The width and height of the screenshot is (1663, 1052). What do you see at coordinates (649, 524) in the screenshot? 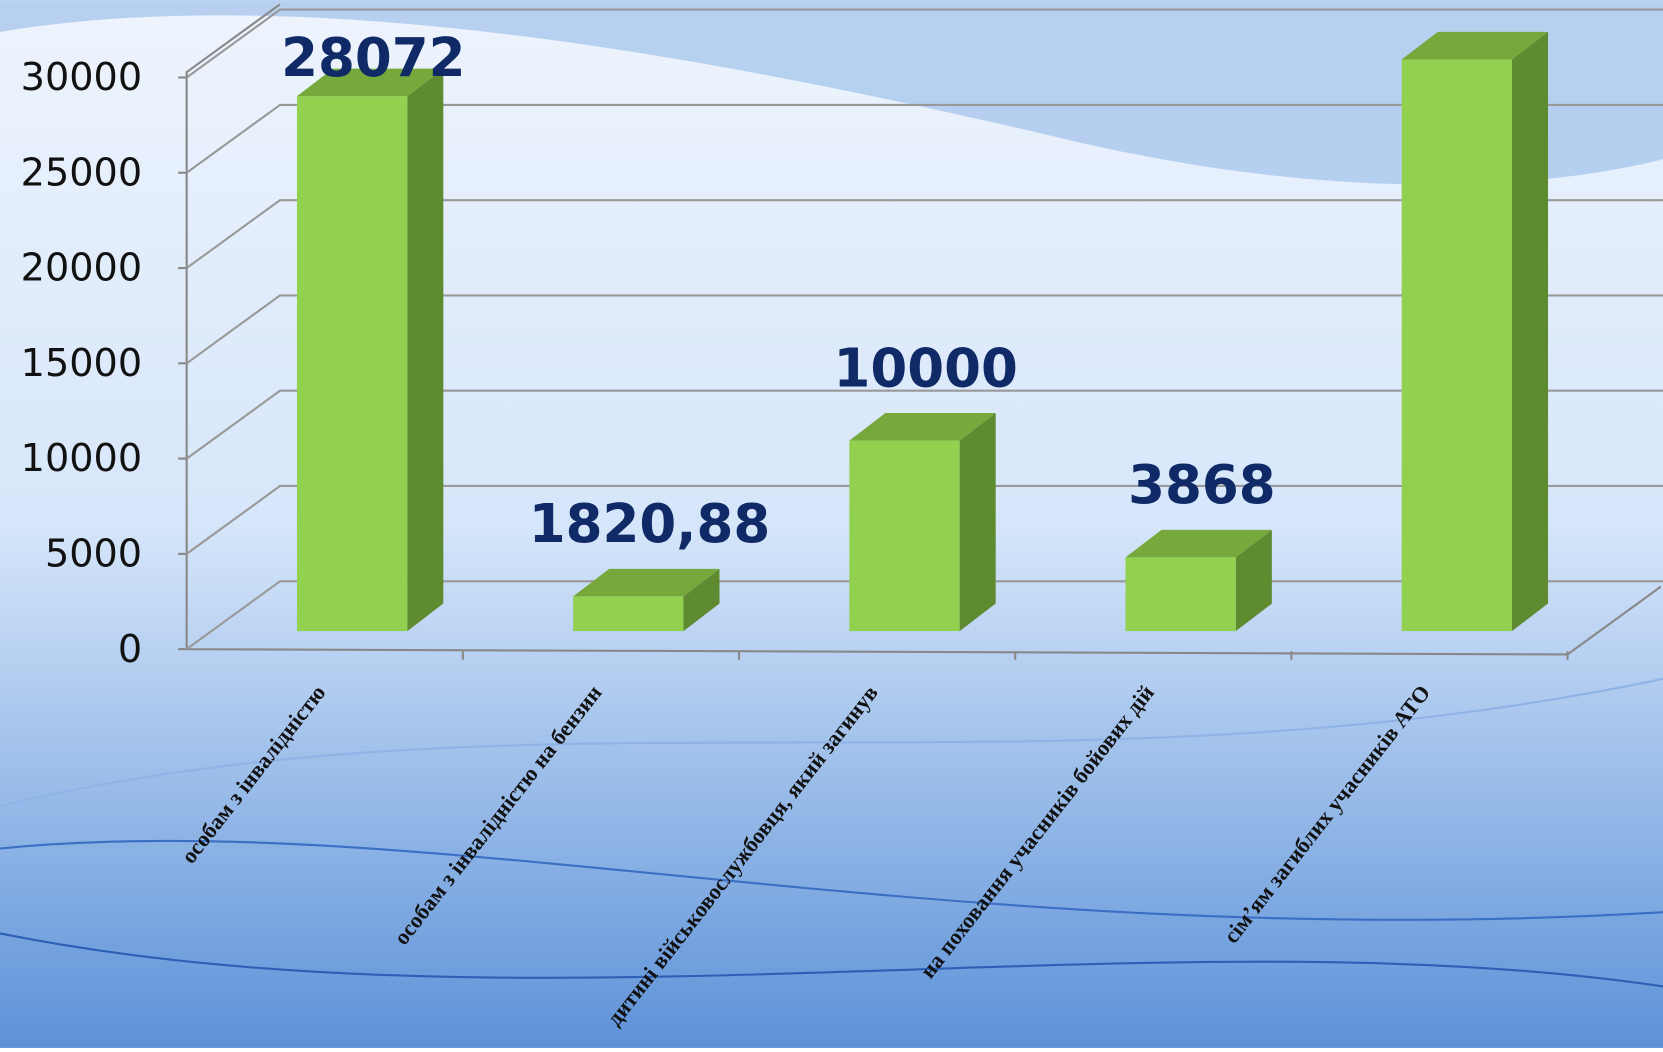
I see `value-label: 1820,88` at bounding box center [649, 524].